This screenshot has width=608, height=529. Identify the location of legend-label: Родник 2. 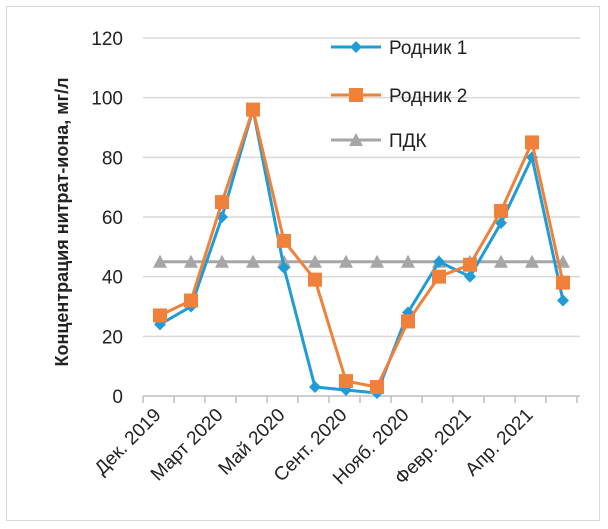
(428, 96).